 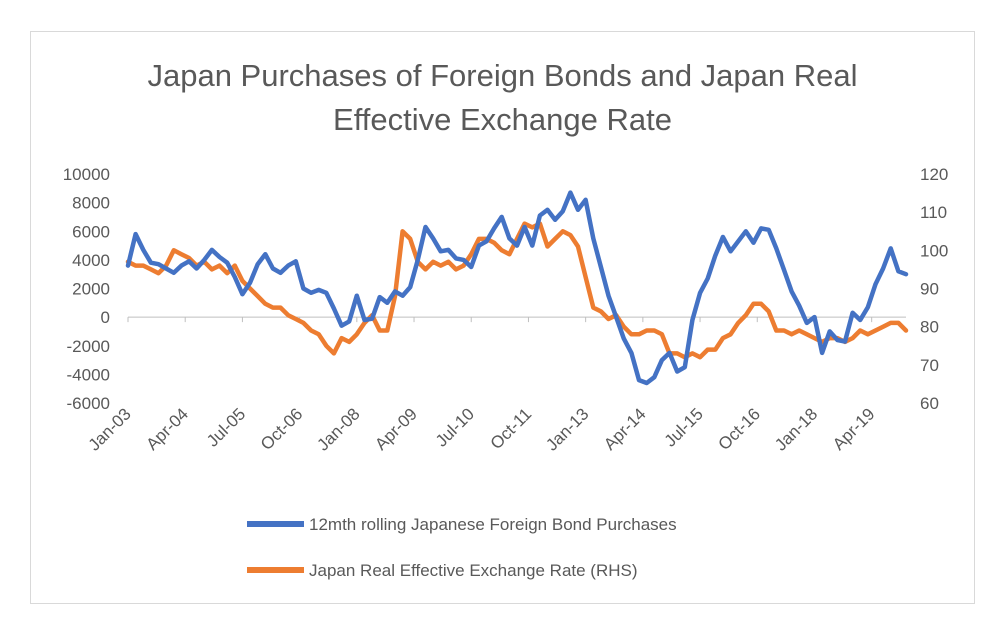 I want to click on left-axis-ticks: -6000 -4000 -2000 0 2000 4000 6000 8000 10000, so click(x=86, y=289).